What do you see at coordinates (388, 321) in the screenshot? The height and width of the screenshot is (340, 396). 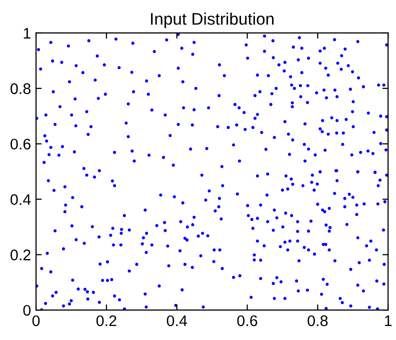 I see `x-tick-label: 1` at bounding box center [388, 321].